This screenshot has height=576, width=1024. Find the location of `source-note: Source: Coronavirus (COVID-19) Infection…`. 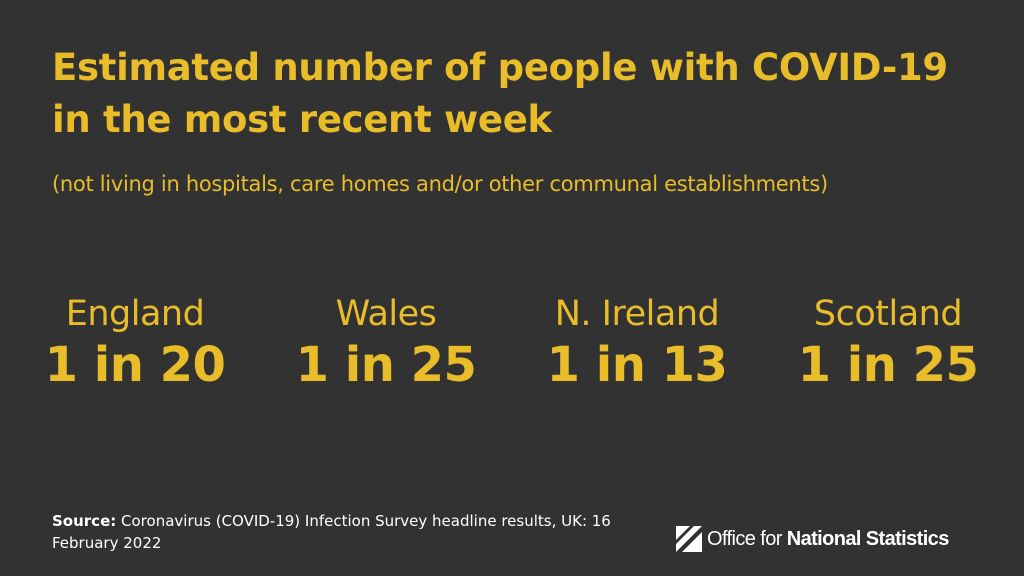

source-note: Source: Coronavirus (COVID-19) Infection… is located at coordinates (352, 532).